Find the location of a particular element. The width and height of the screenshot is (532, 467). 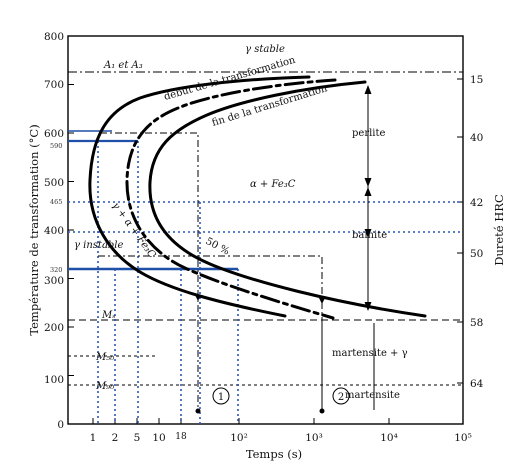

y-tick-100: 100 is located at coordinates (54, 380).